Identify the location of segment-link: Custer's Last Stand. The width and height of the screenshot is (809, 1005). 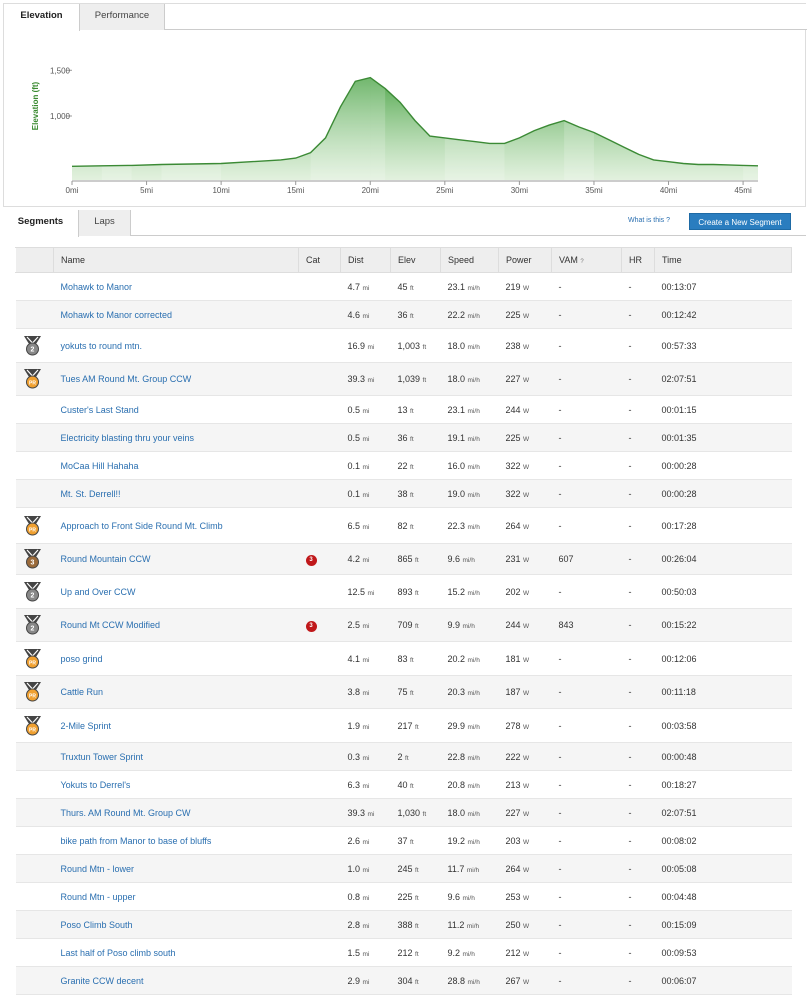
(99, 409).